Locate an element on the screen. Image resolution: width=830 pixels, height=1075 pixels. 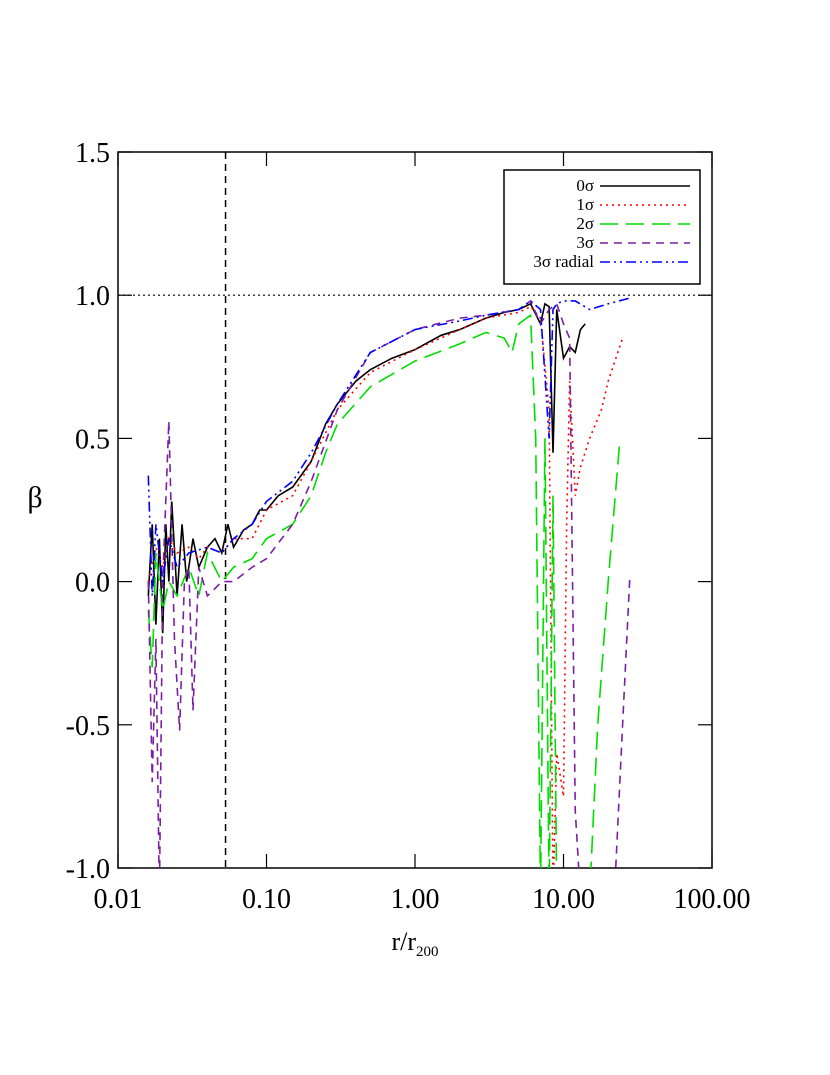
legend-label: 3σ radial is located at coordinates (563, 261).